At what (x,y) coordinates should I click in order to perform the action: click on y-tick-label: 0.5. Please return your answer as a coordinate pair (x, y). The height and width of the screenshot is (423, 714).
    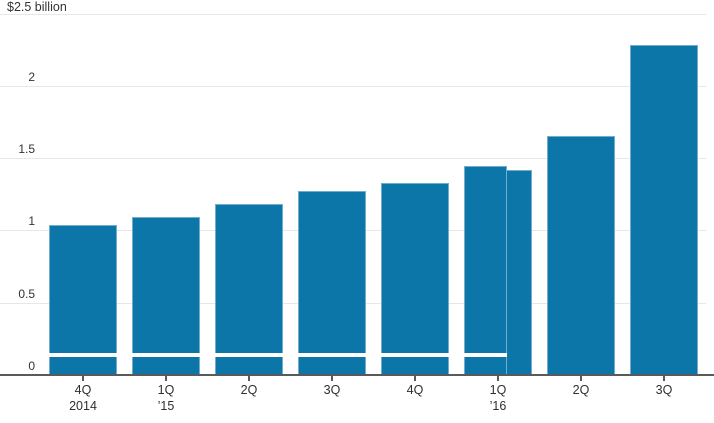
    Looking at the image, I should click on (26, 294).